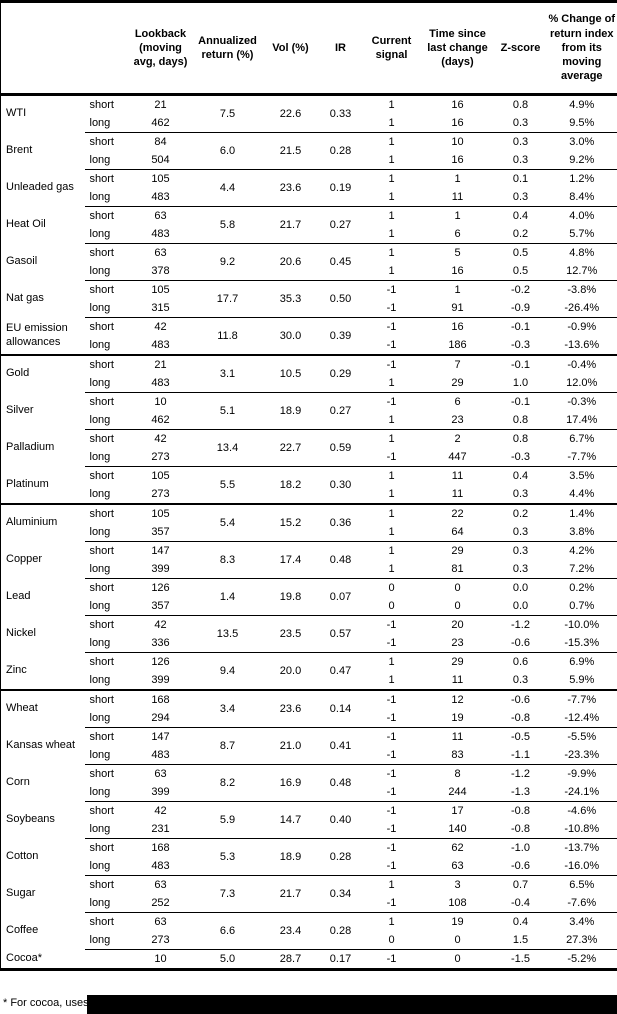 This screenshot has width=617, height=1014. What do you see at coordinates (457, 307) in the screenshot?
I see `time-since-change-value: 91` at bounding box center [457, 307].